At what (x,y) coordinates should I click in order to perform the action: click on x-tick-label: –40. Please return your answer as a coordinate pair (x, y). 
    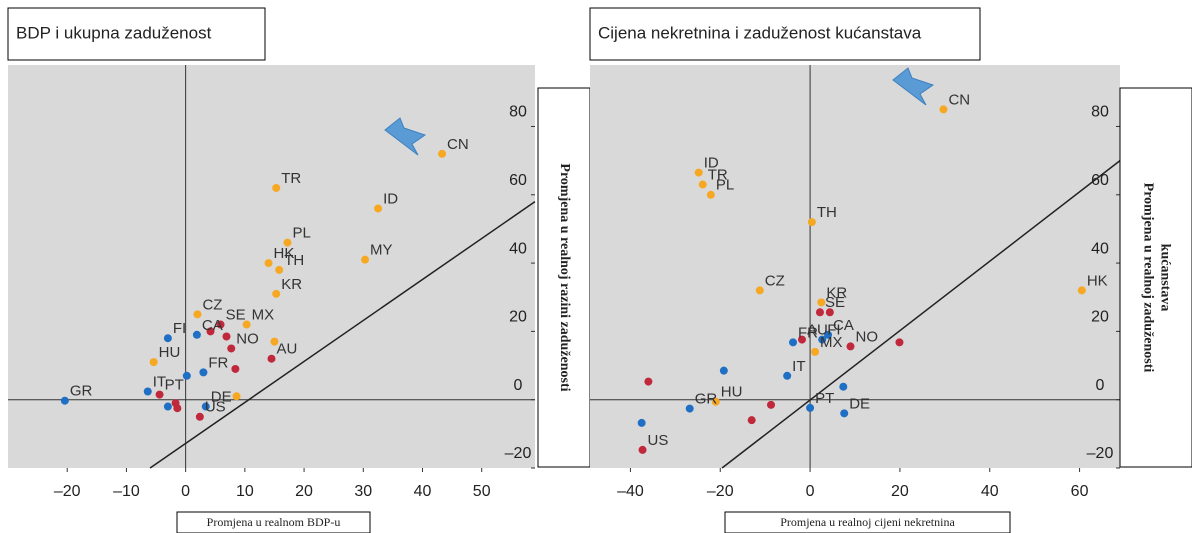
    Looking at the image, I should click on (630, 491).